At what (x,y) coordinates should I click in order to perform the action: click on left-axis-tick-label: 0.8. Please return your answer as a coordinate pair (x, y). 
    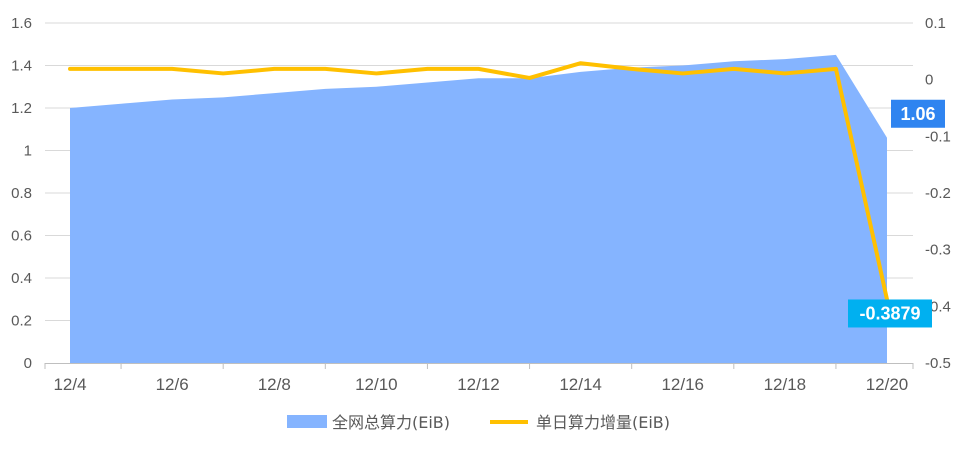
    Looking at the image, I should click on (21, 193).